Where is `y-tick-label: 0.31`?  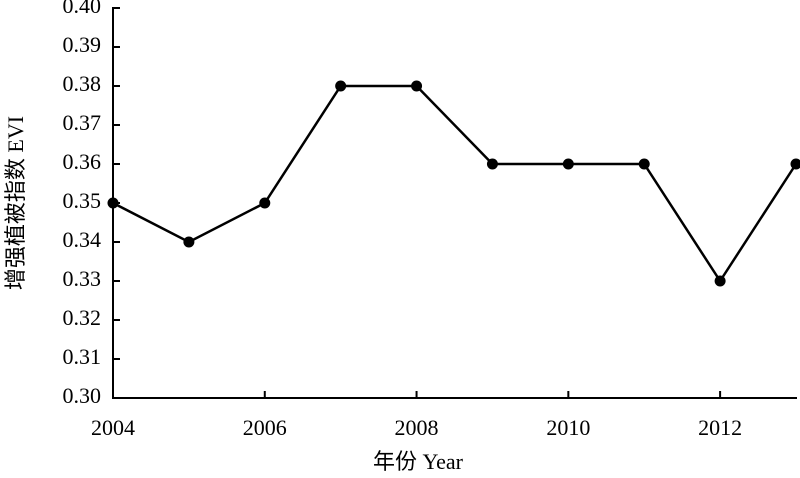
y-tick-label: 0.31 is located at coordinates (82, 356).